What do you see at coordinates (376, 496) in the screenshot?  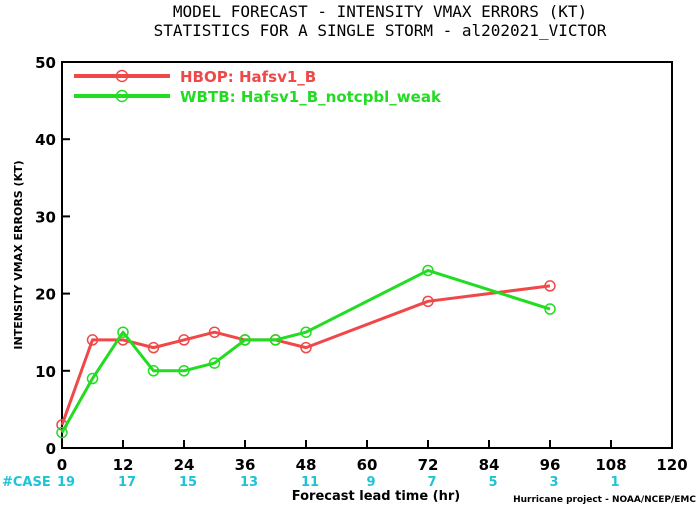 I see `x-axis-label: Forecast lead time (hr)` at bounding box center [376, 496].